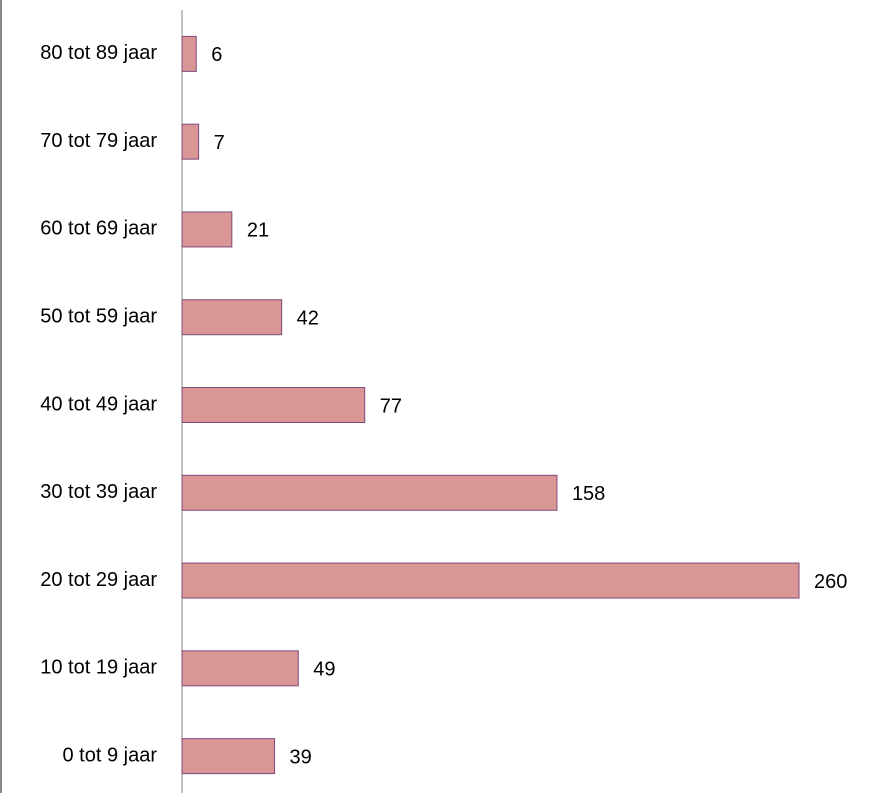  What do you see at coordinates (98, 404) in the screenshot?
I see `y-tick-label: 40 tot 49 jaar` at bounding box center [98, 404].